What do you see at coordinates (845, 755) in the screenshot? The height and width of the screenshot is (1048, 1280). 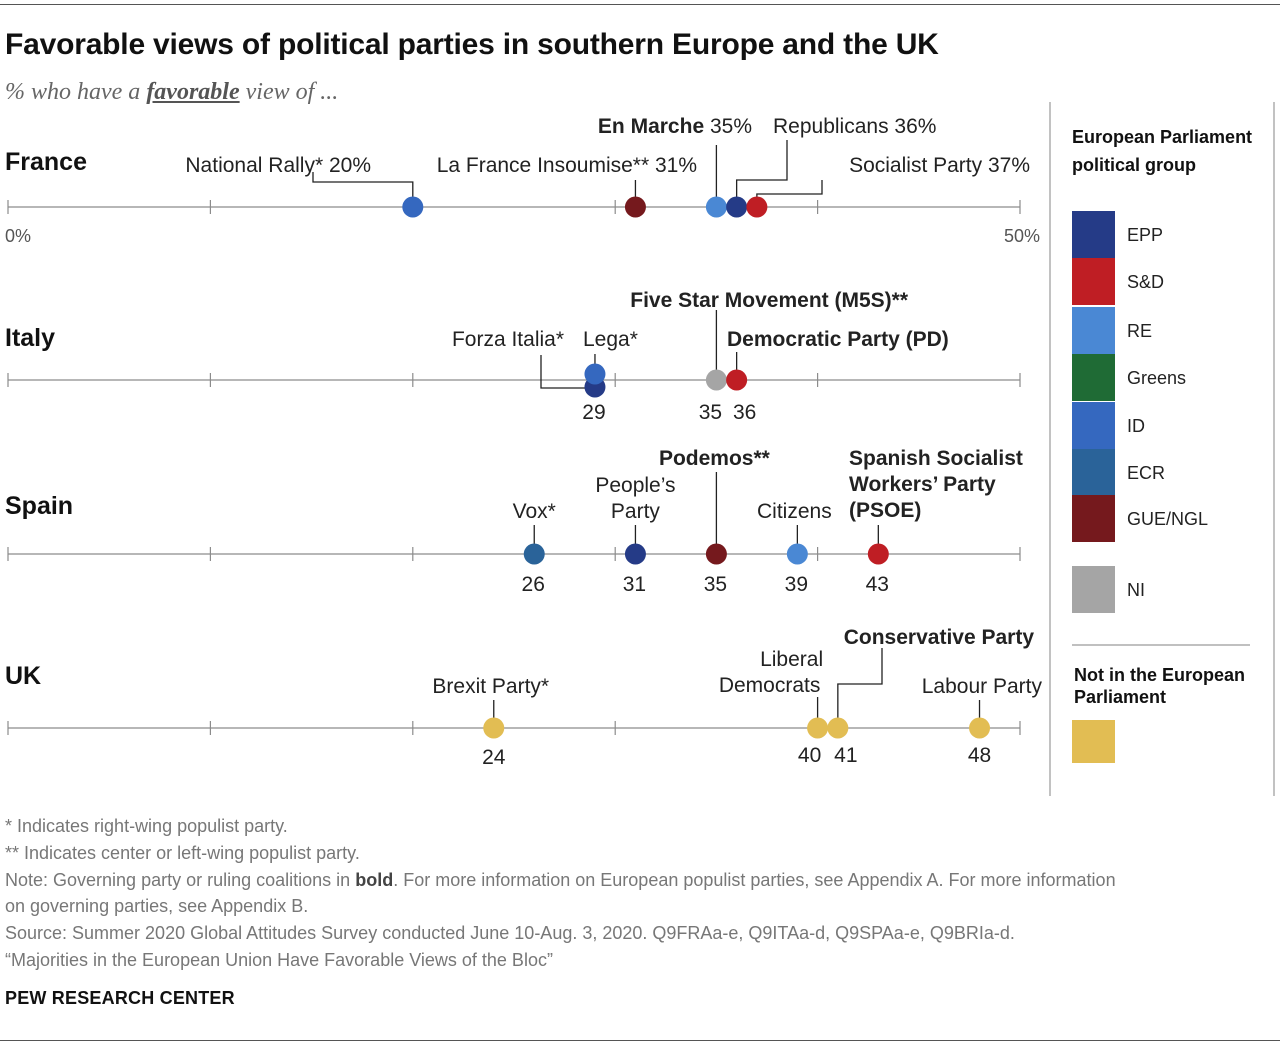 I see `value-label-uk-2: 41` at bounding box center [845, 755].